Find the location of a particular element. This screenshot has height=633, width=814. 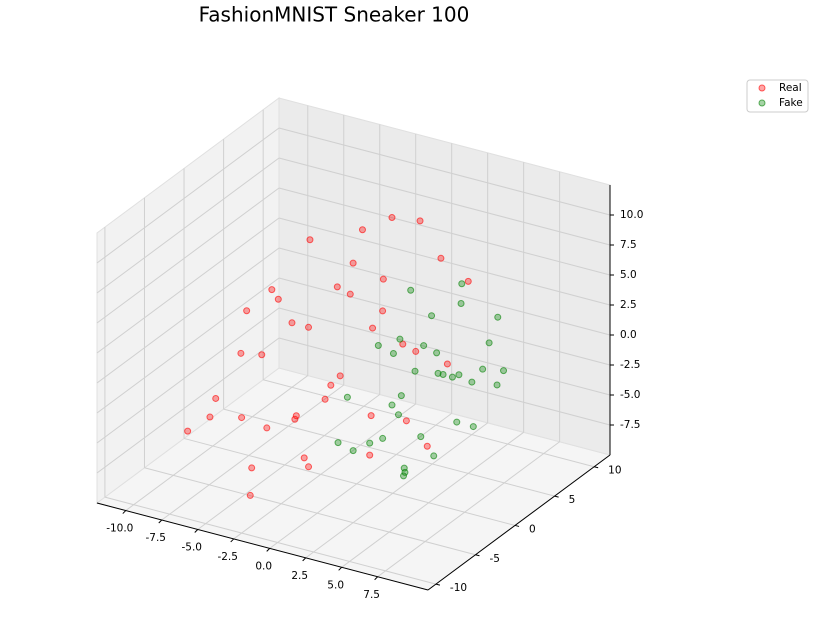

legend-box is located at coordinates (777, 96).